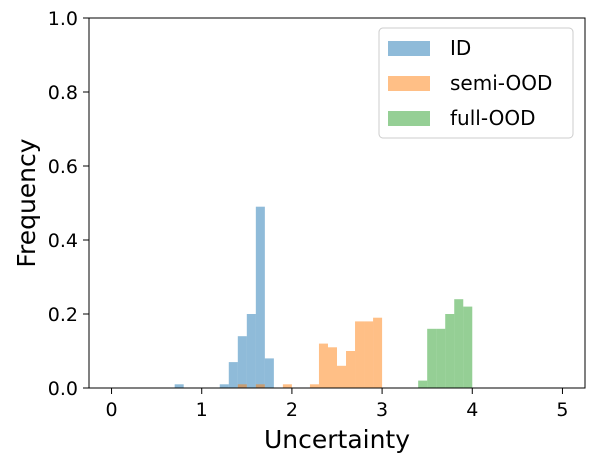 The height and width of the screenshot is (464, 594). Describe the element at coordinates (68, 204) in the screenshot. I see `y-axis: 0.0 0.2 0.4 0.6 0.8 1.0` at that location.